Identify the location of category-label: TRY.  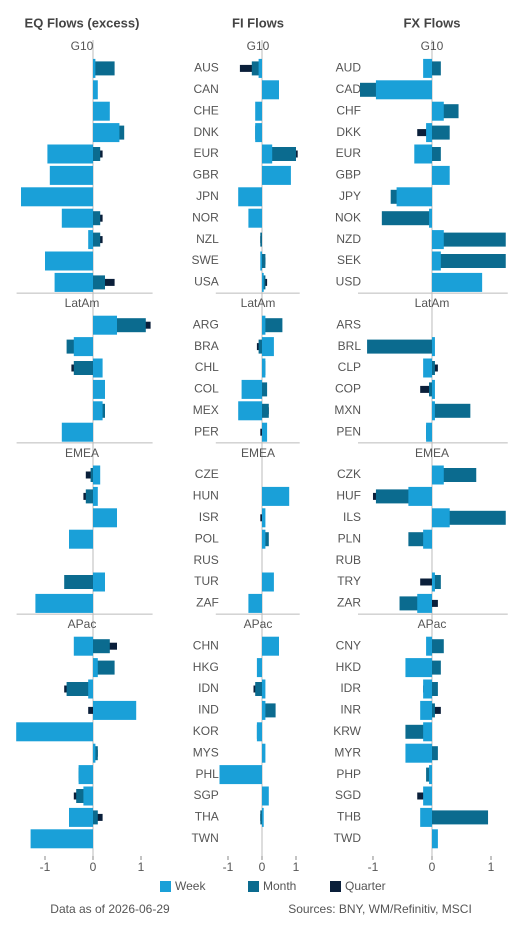
(349, 581).